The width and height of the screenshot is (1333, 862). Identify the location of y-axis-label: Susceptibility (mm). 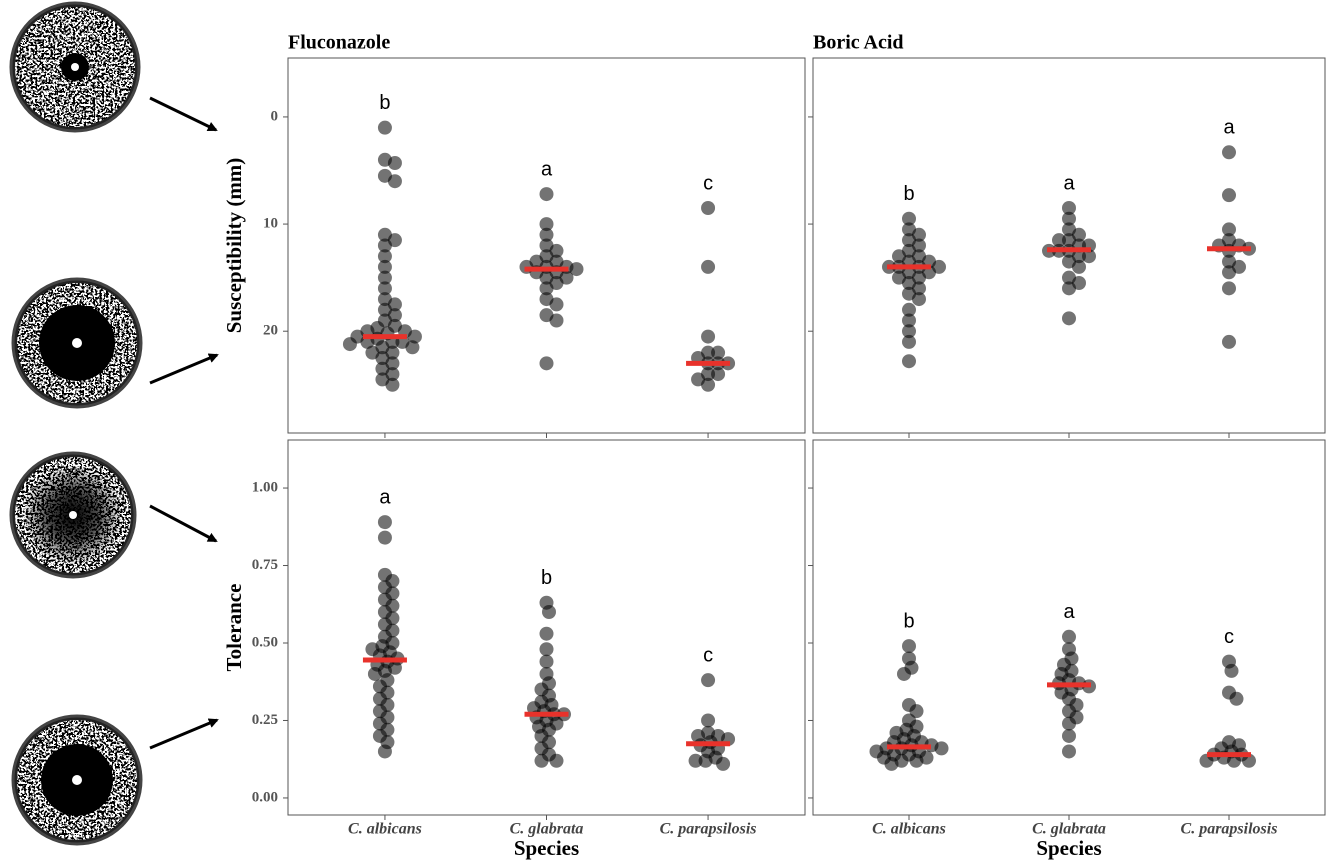
(234, 246).